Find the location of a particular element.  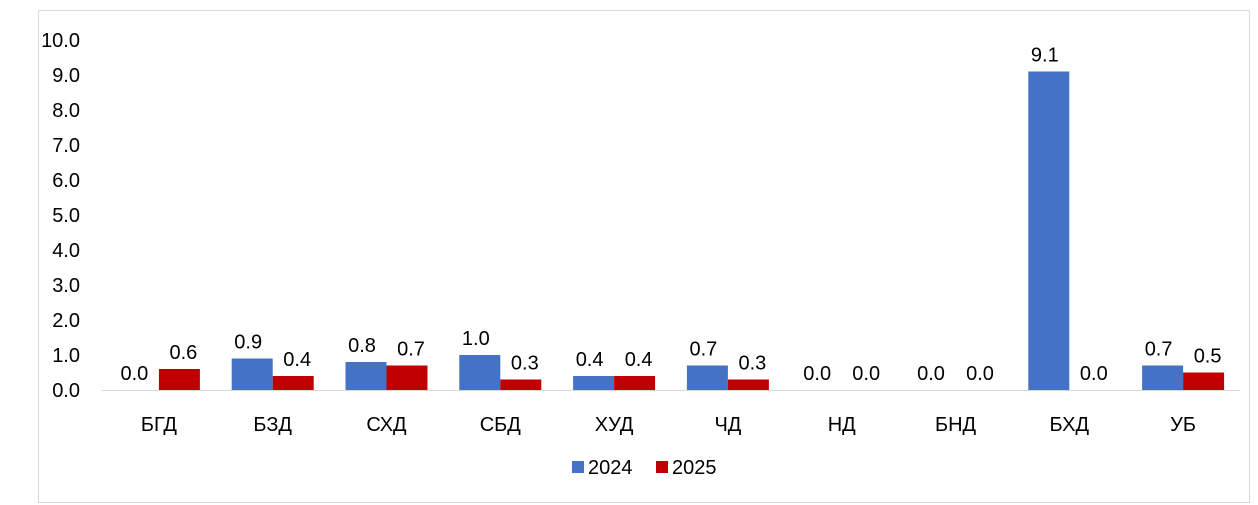

x-category-label: СБД is located at coordinates (501, 425).